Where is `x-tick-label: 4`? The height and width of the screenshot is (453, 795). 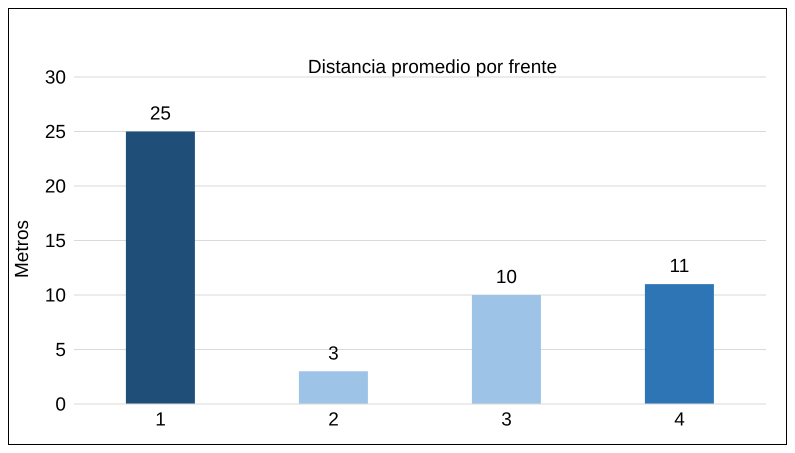
x-tick-label: 4 is located at coordinates (680, 419).